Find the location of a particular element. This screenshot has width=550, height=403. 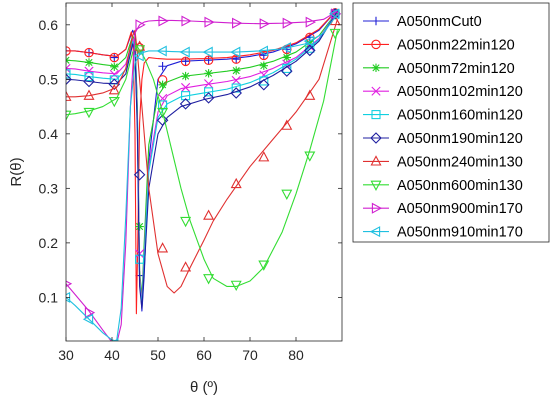

legend-item: A050nm910min170 is located at coordinates (443, 233).